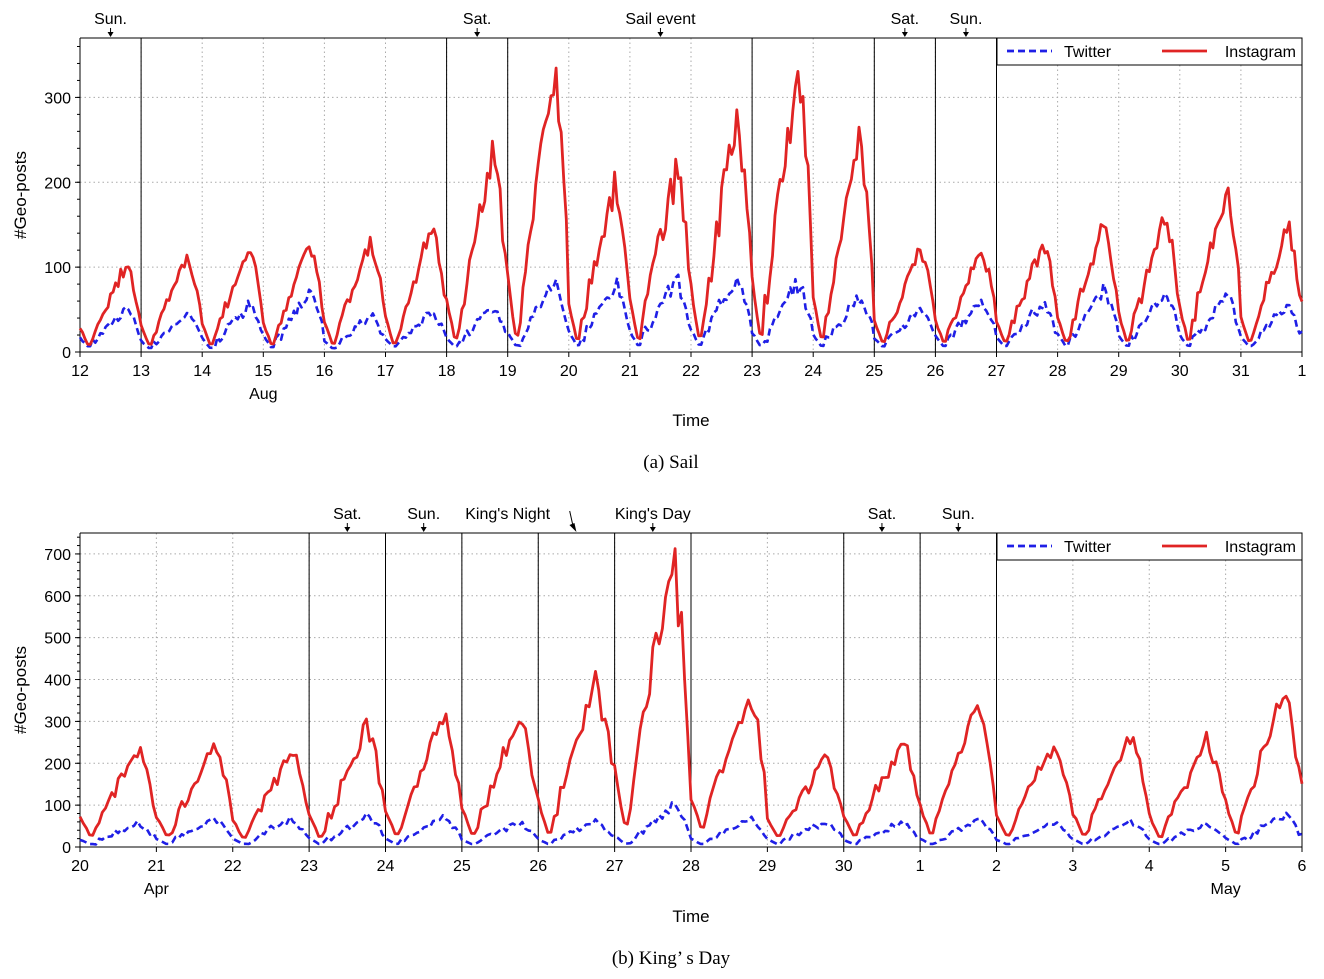 Image resolution: width=1324 pixels, height=979 pixels. What do you see at coordinates (670, 462) in the screenshot?
I see `figure-caption: (a) Sail` at bounding box center [670, 462].